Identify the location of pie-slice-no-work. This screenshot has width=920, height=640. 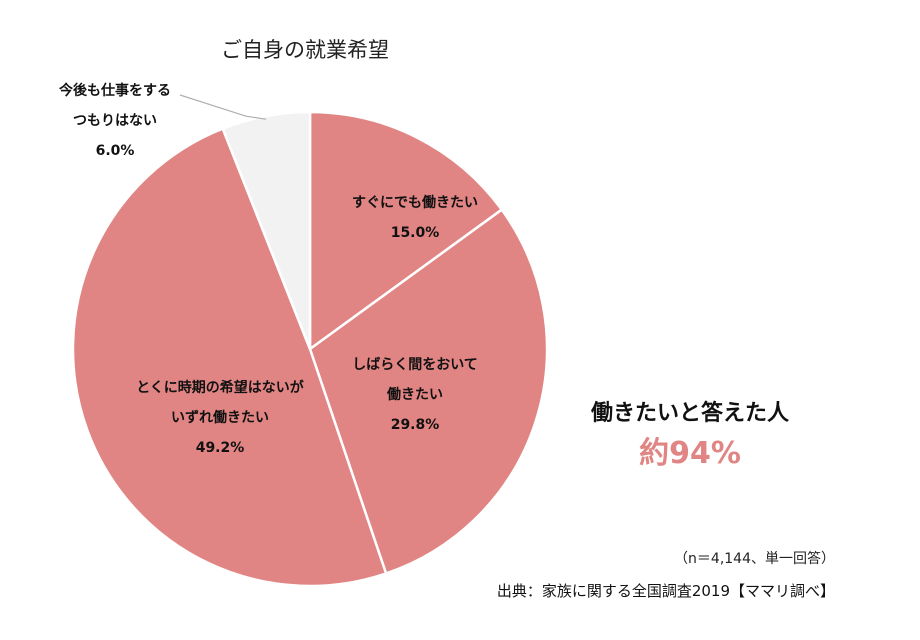
(266, 230).